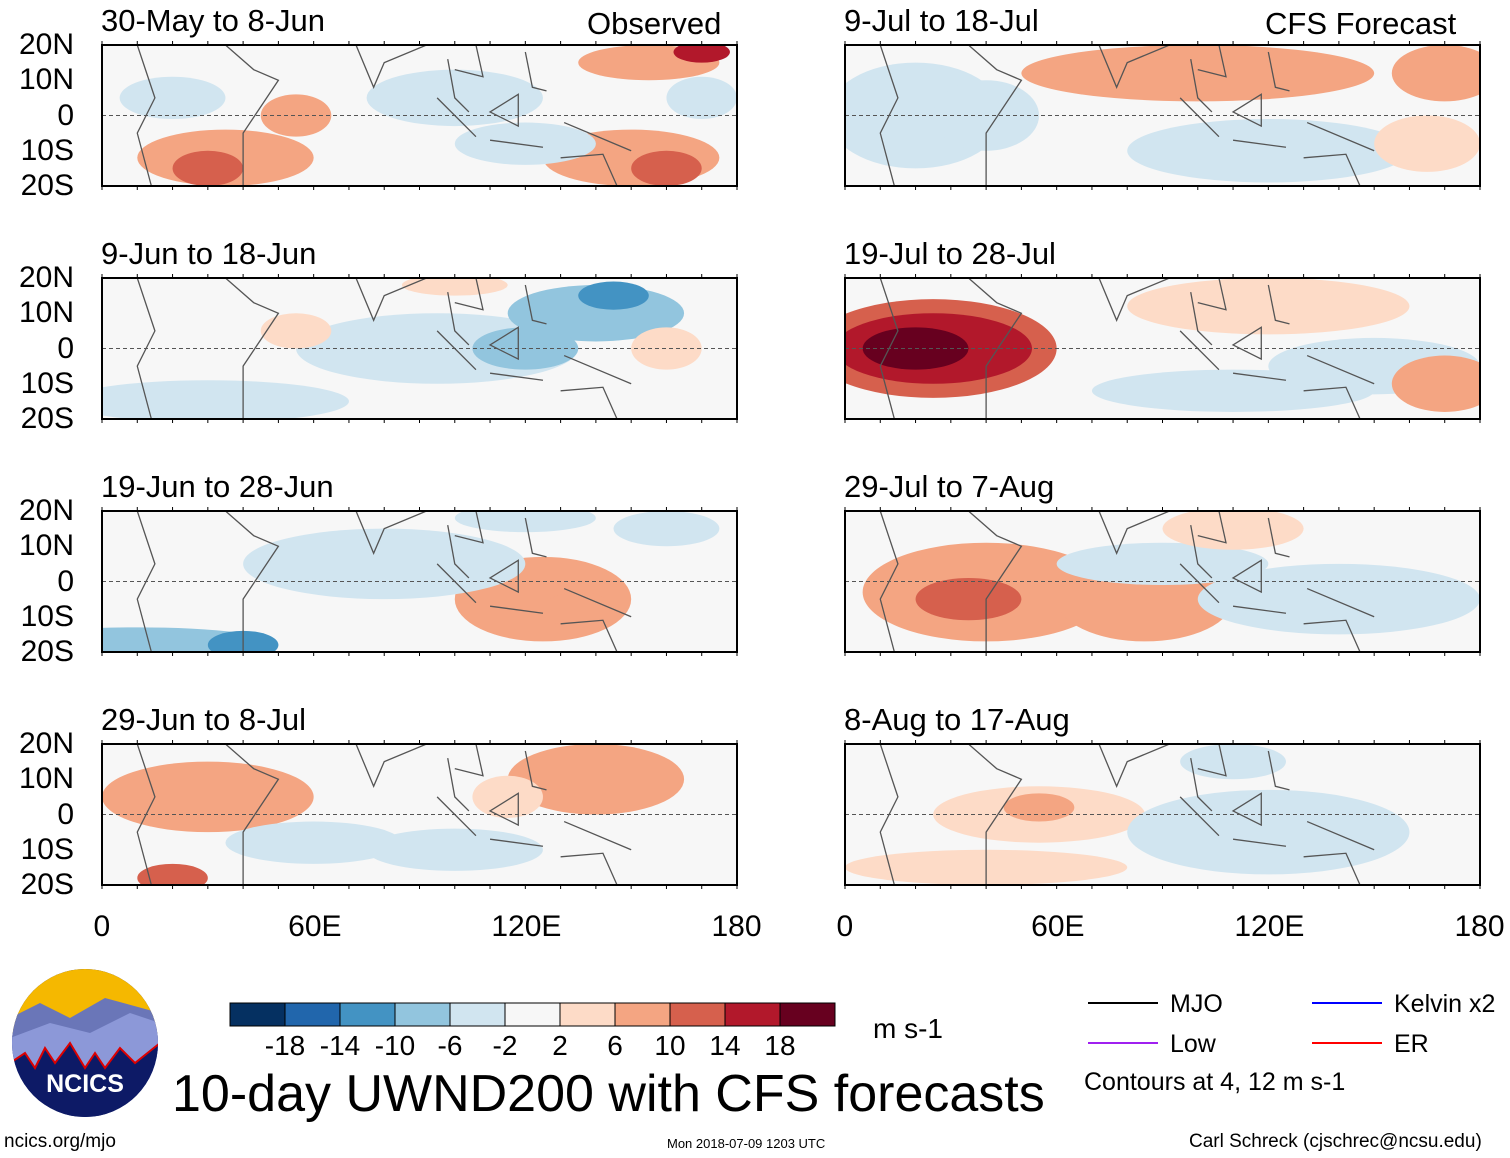  Describe the element at coordinates (560, 1045) in the screenshot. I see `colorbar-label: 2` at that location.